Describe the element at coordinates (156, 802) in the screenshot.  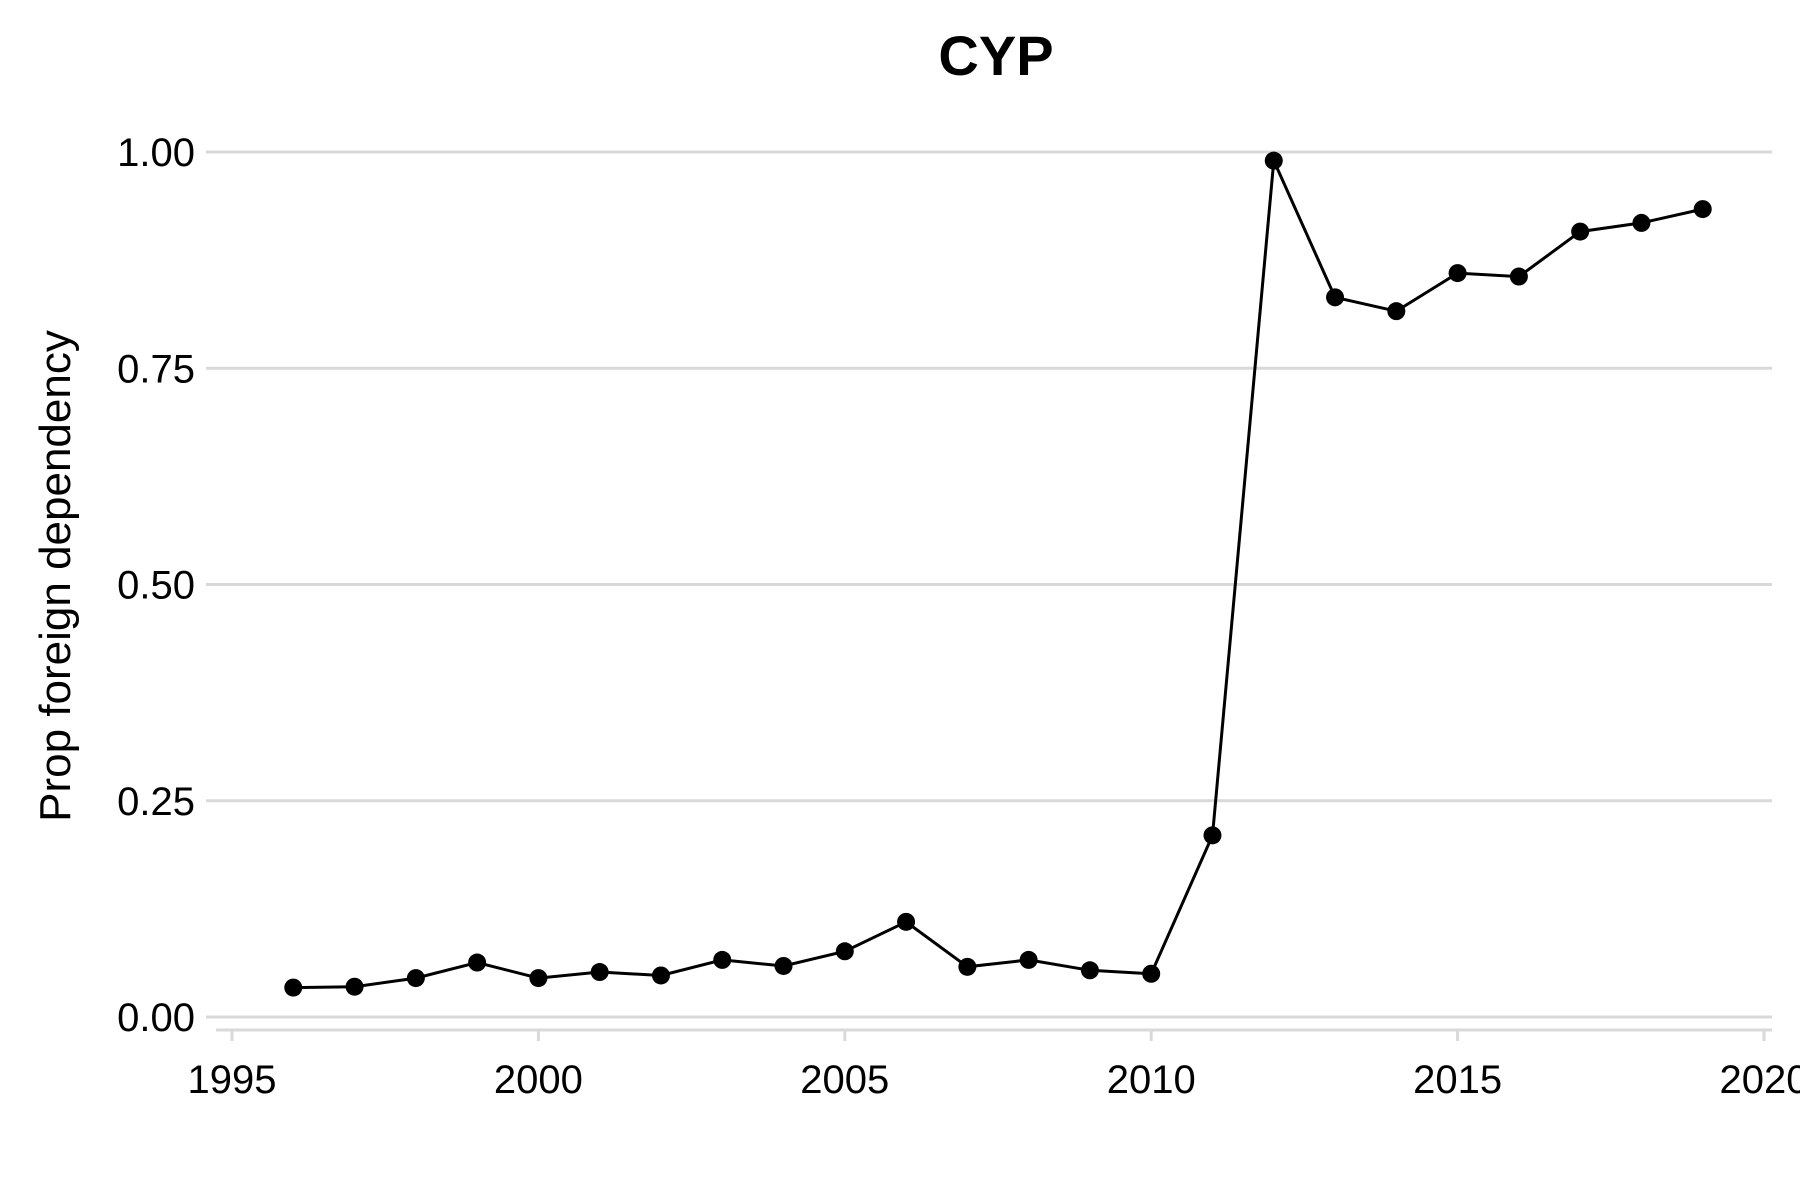
I see `y-tick-label: 0.25` at that location.